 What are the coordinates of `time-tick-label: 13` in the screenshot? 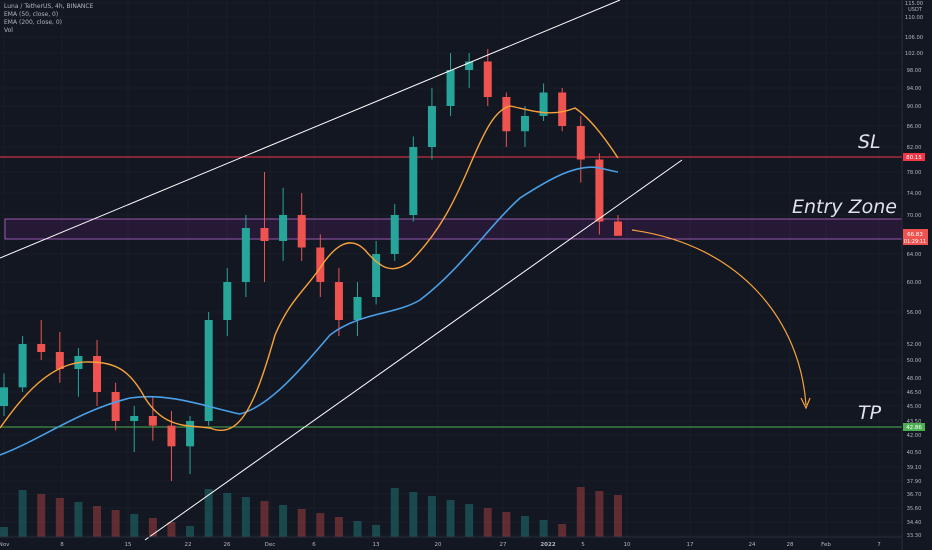 It's located at (376, 545).